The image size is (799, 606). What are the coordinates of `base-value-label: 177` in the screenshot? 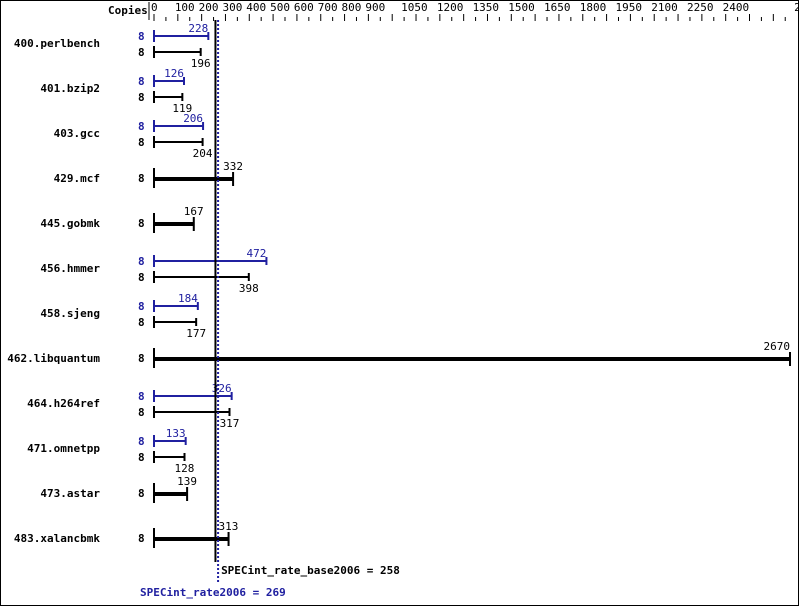 It's located at (196, 333).